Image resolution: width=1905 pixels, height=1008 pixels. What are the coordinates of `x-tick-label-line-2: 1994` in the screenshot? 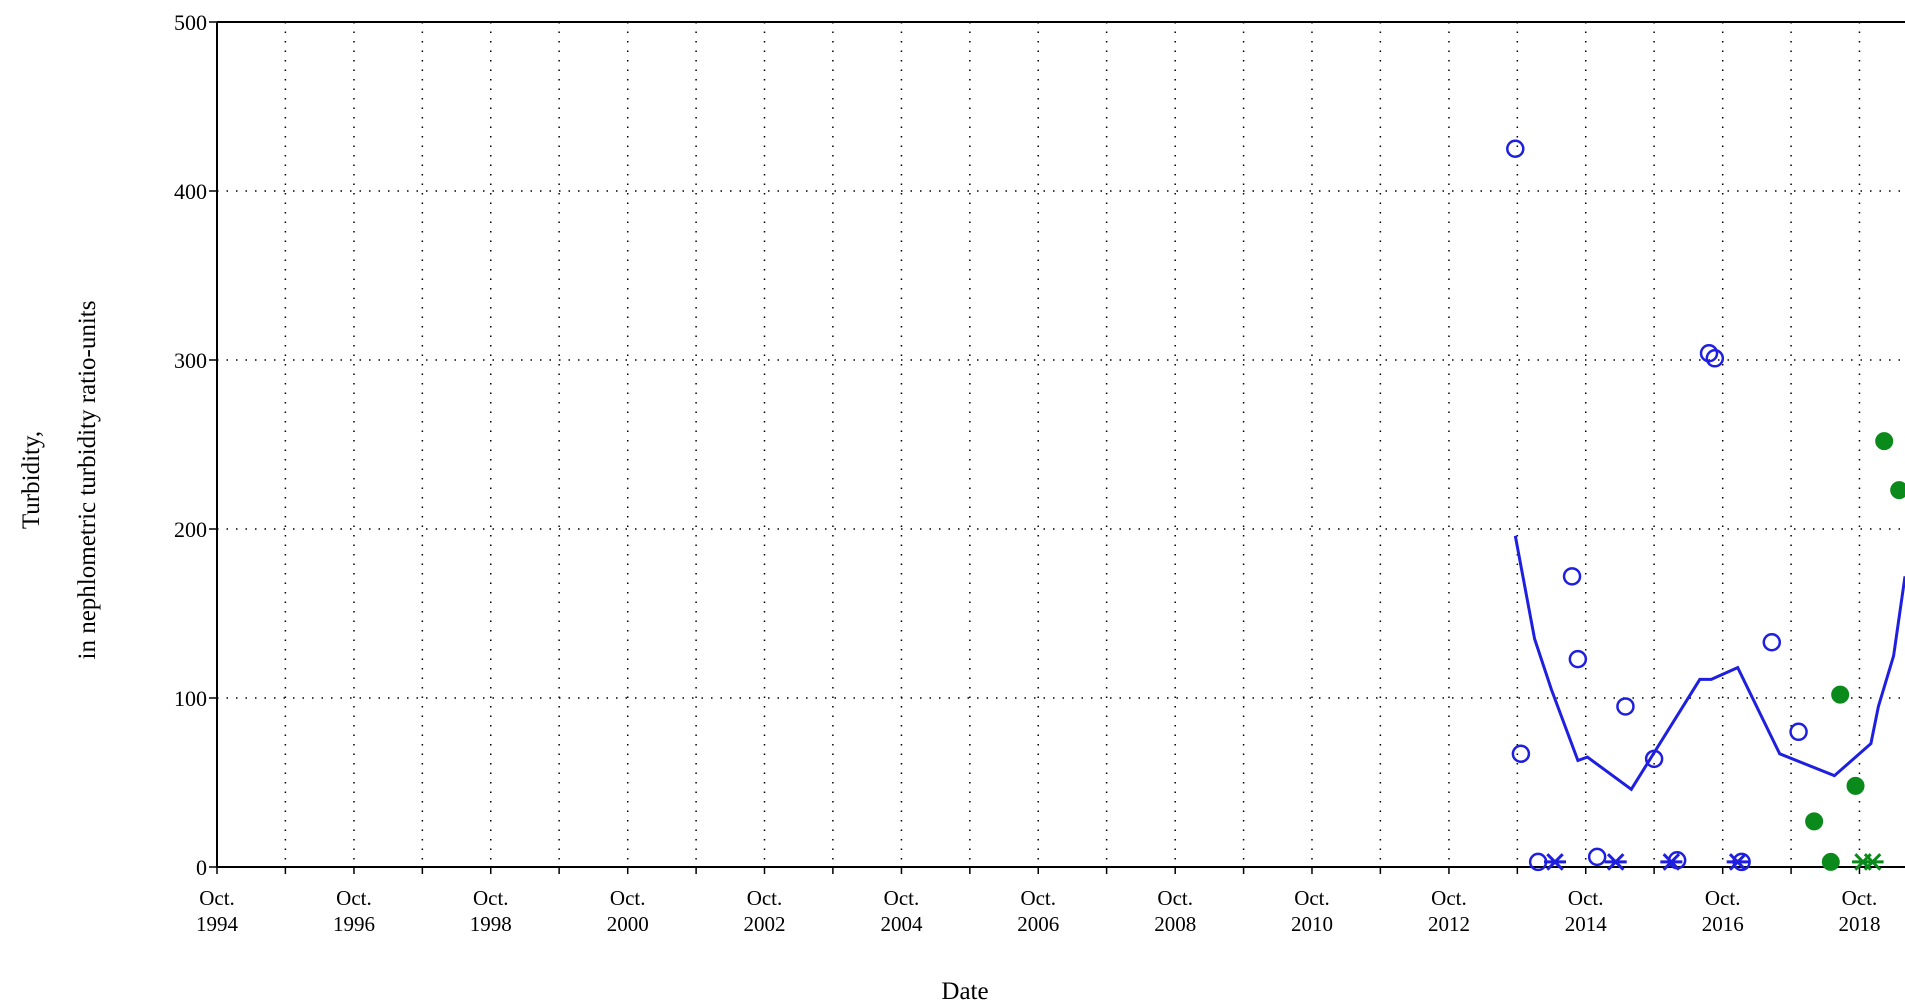 It's located at (217, 924).